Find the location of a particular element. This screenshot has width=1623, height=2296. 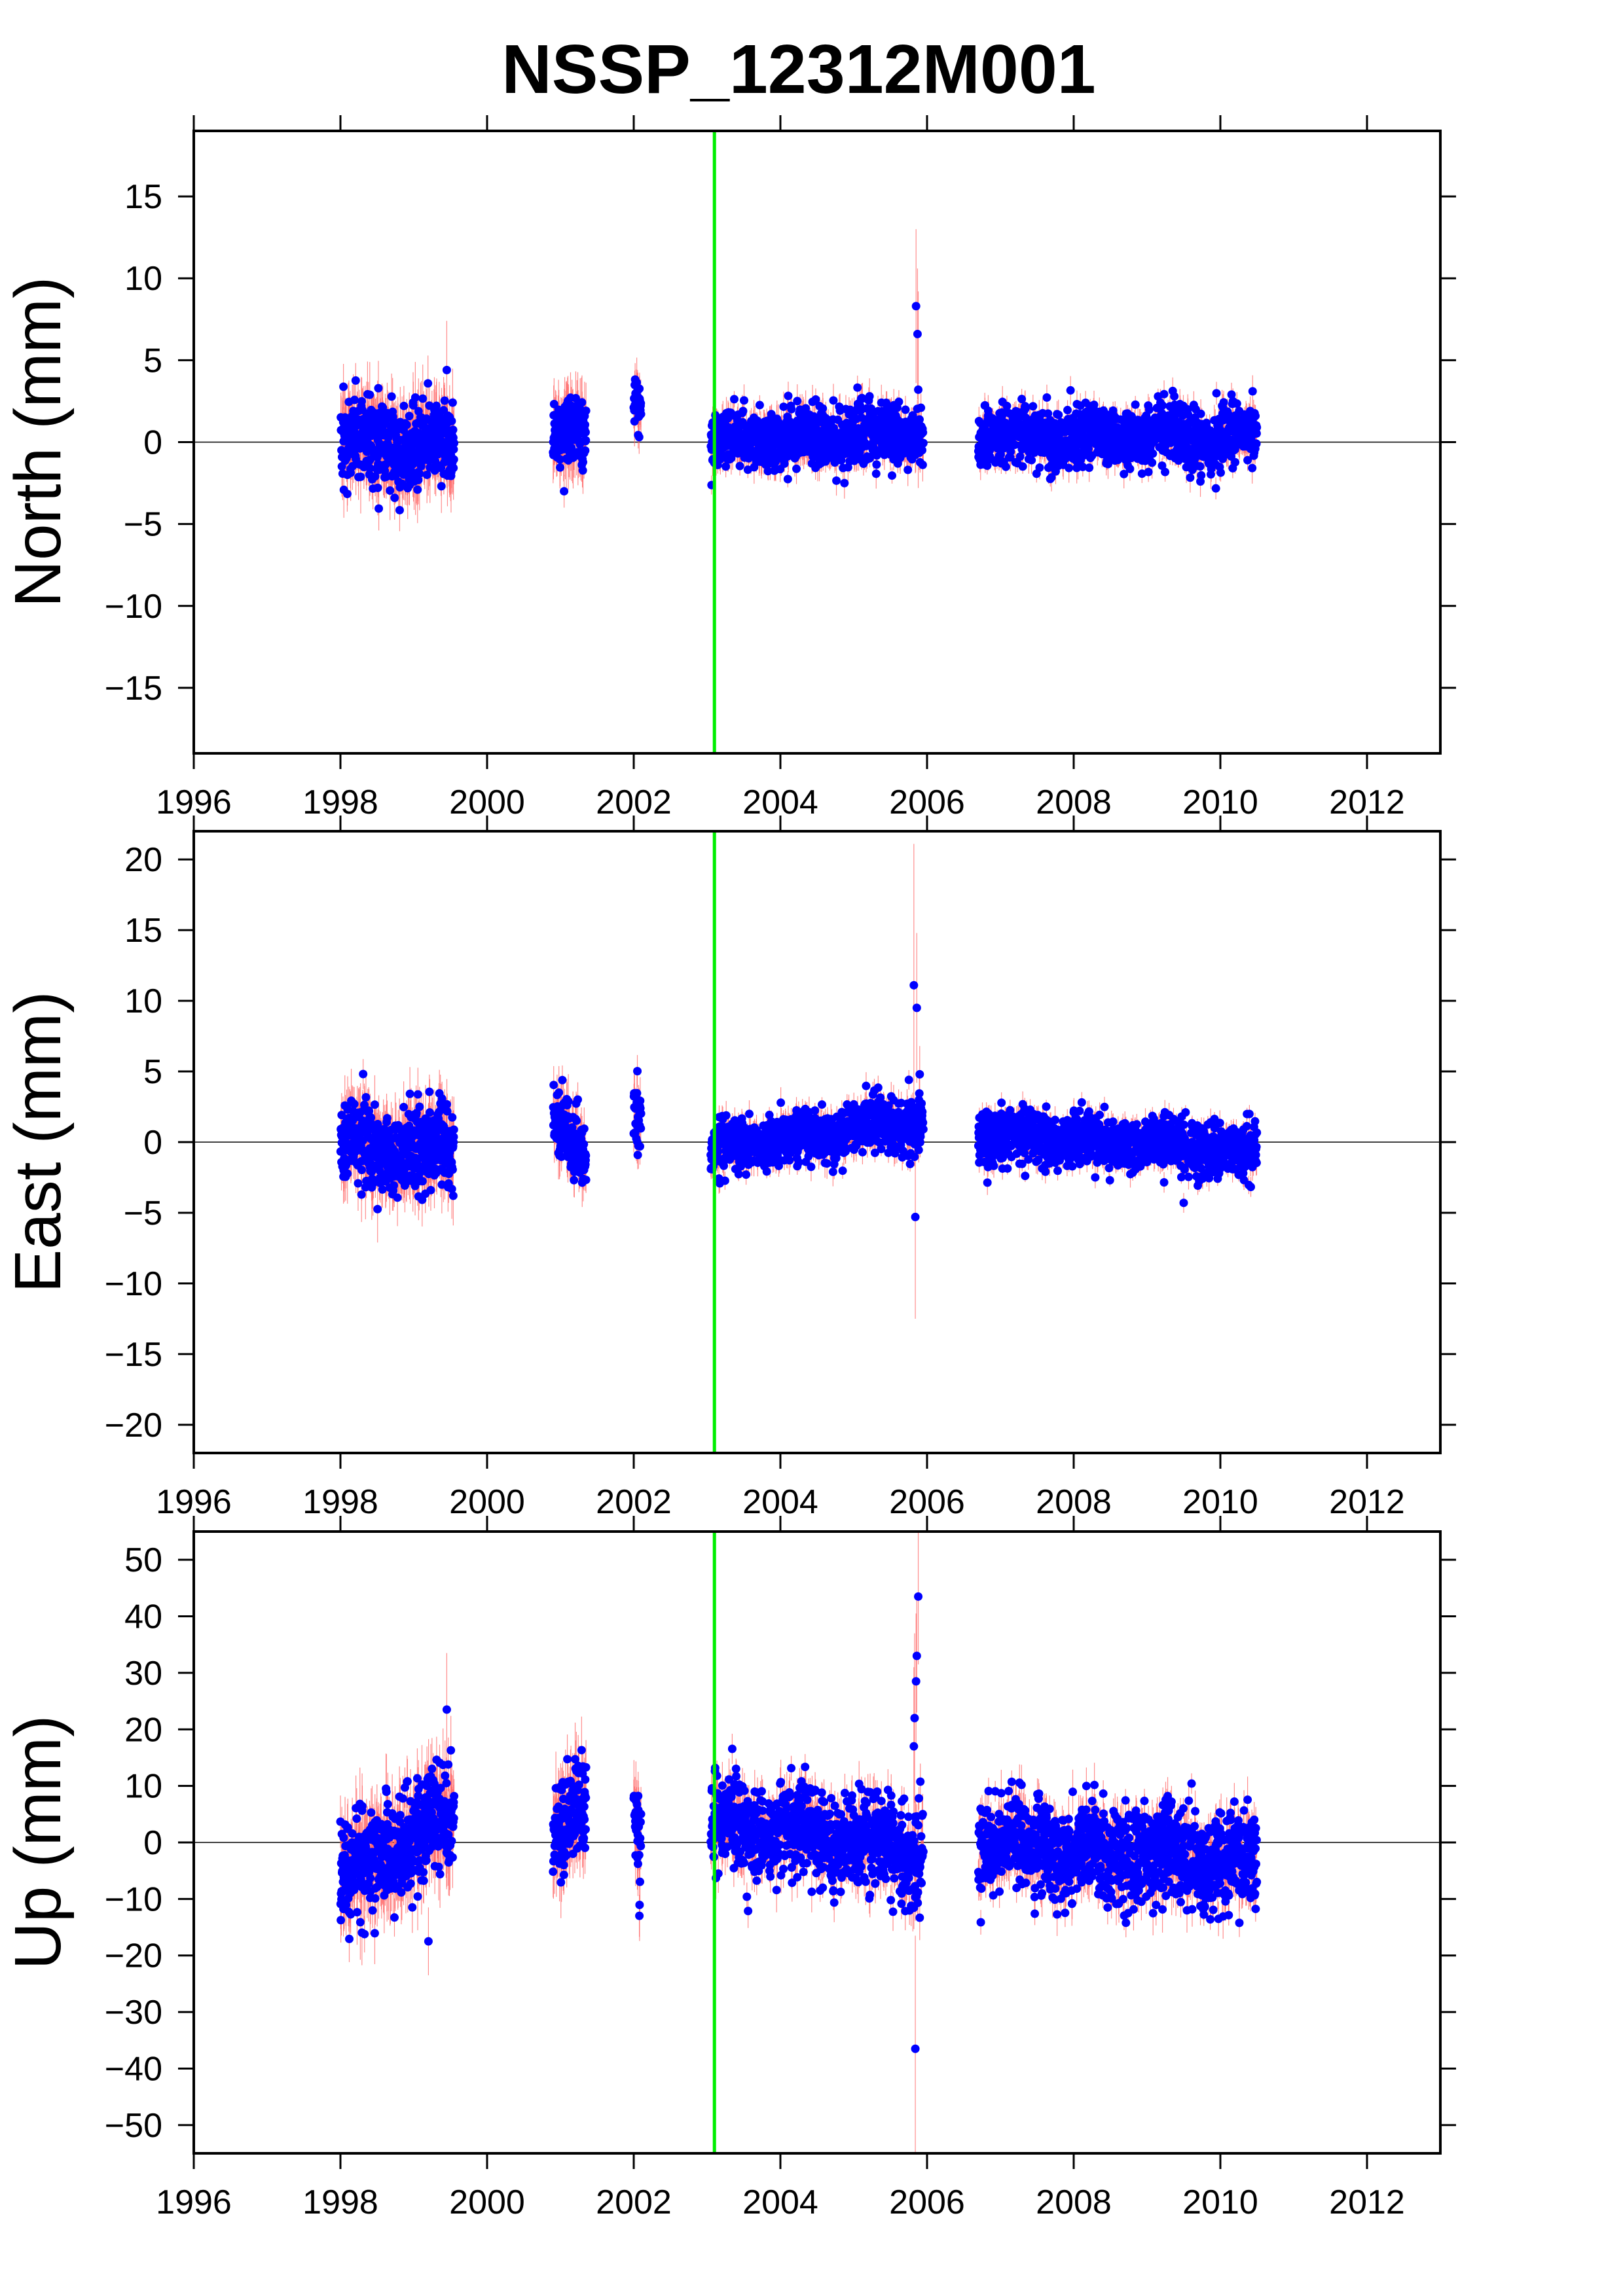

plot-area-north is located at coordinates (817, 380).